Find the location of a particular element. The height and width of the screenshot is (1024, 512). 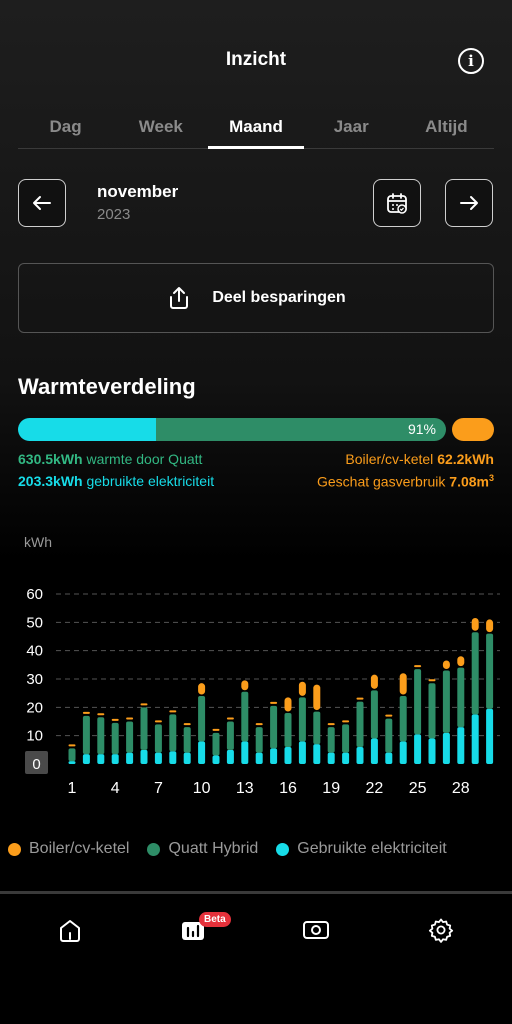

y-tick-label: 40 is located at coordinates (34, 651).